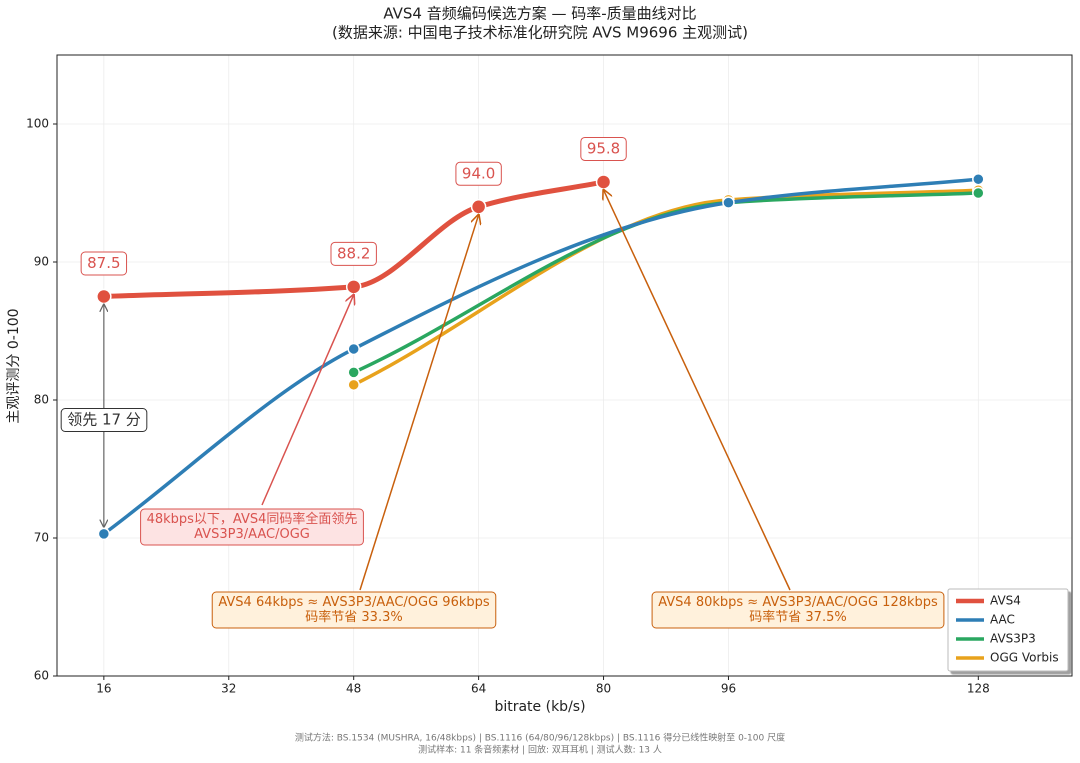  I want to click on x-axis-label: bitrate (kb/s), so click(539, 707).